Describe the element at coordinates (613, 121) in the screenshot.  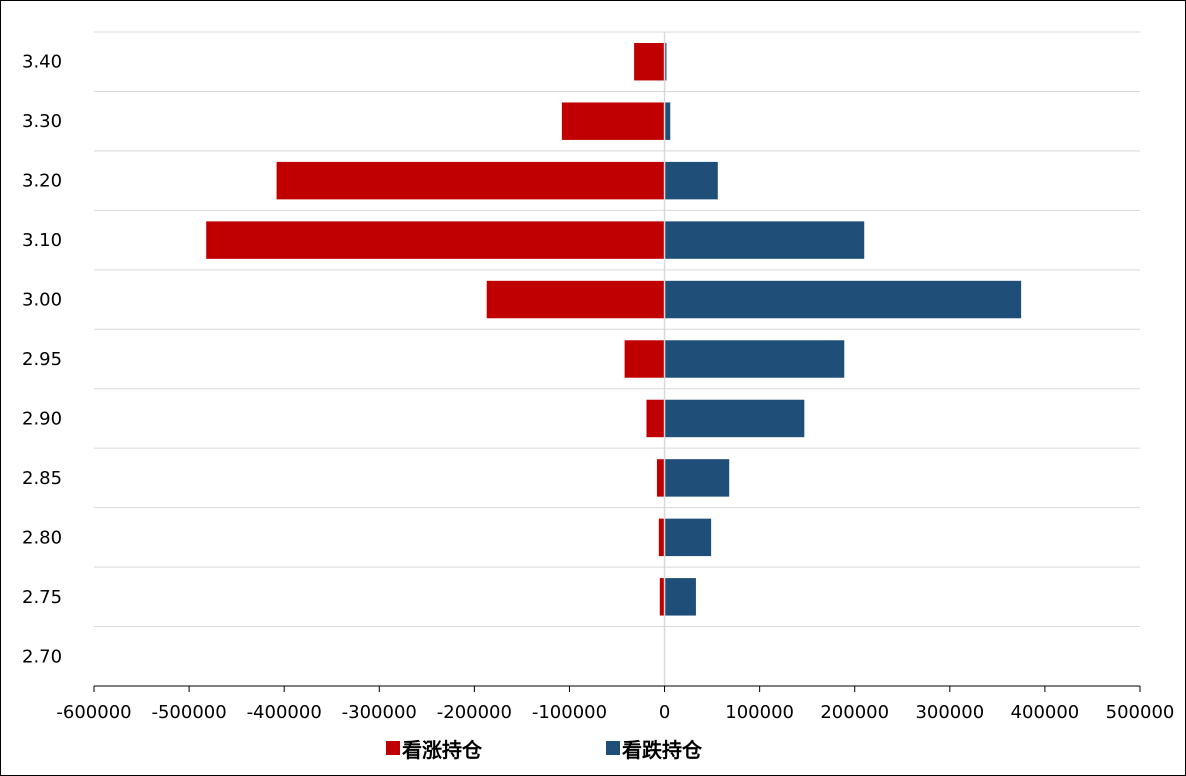
I see `bar-call-3.30` at that location.